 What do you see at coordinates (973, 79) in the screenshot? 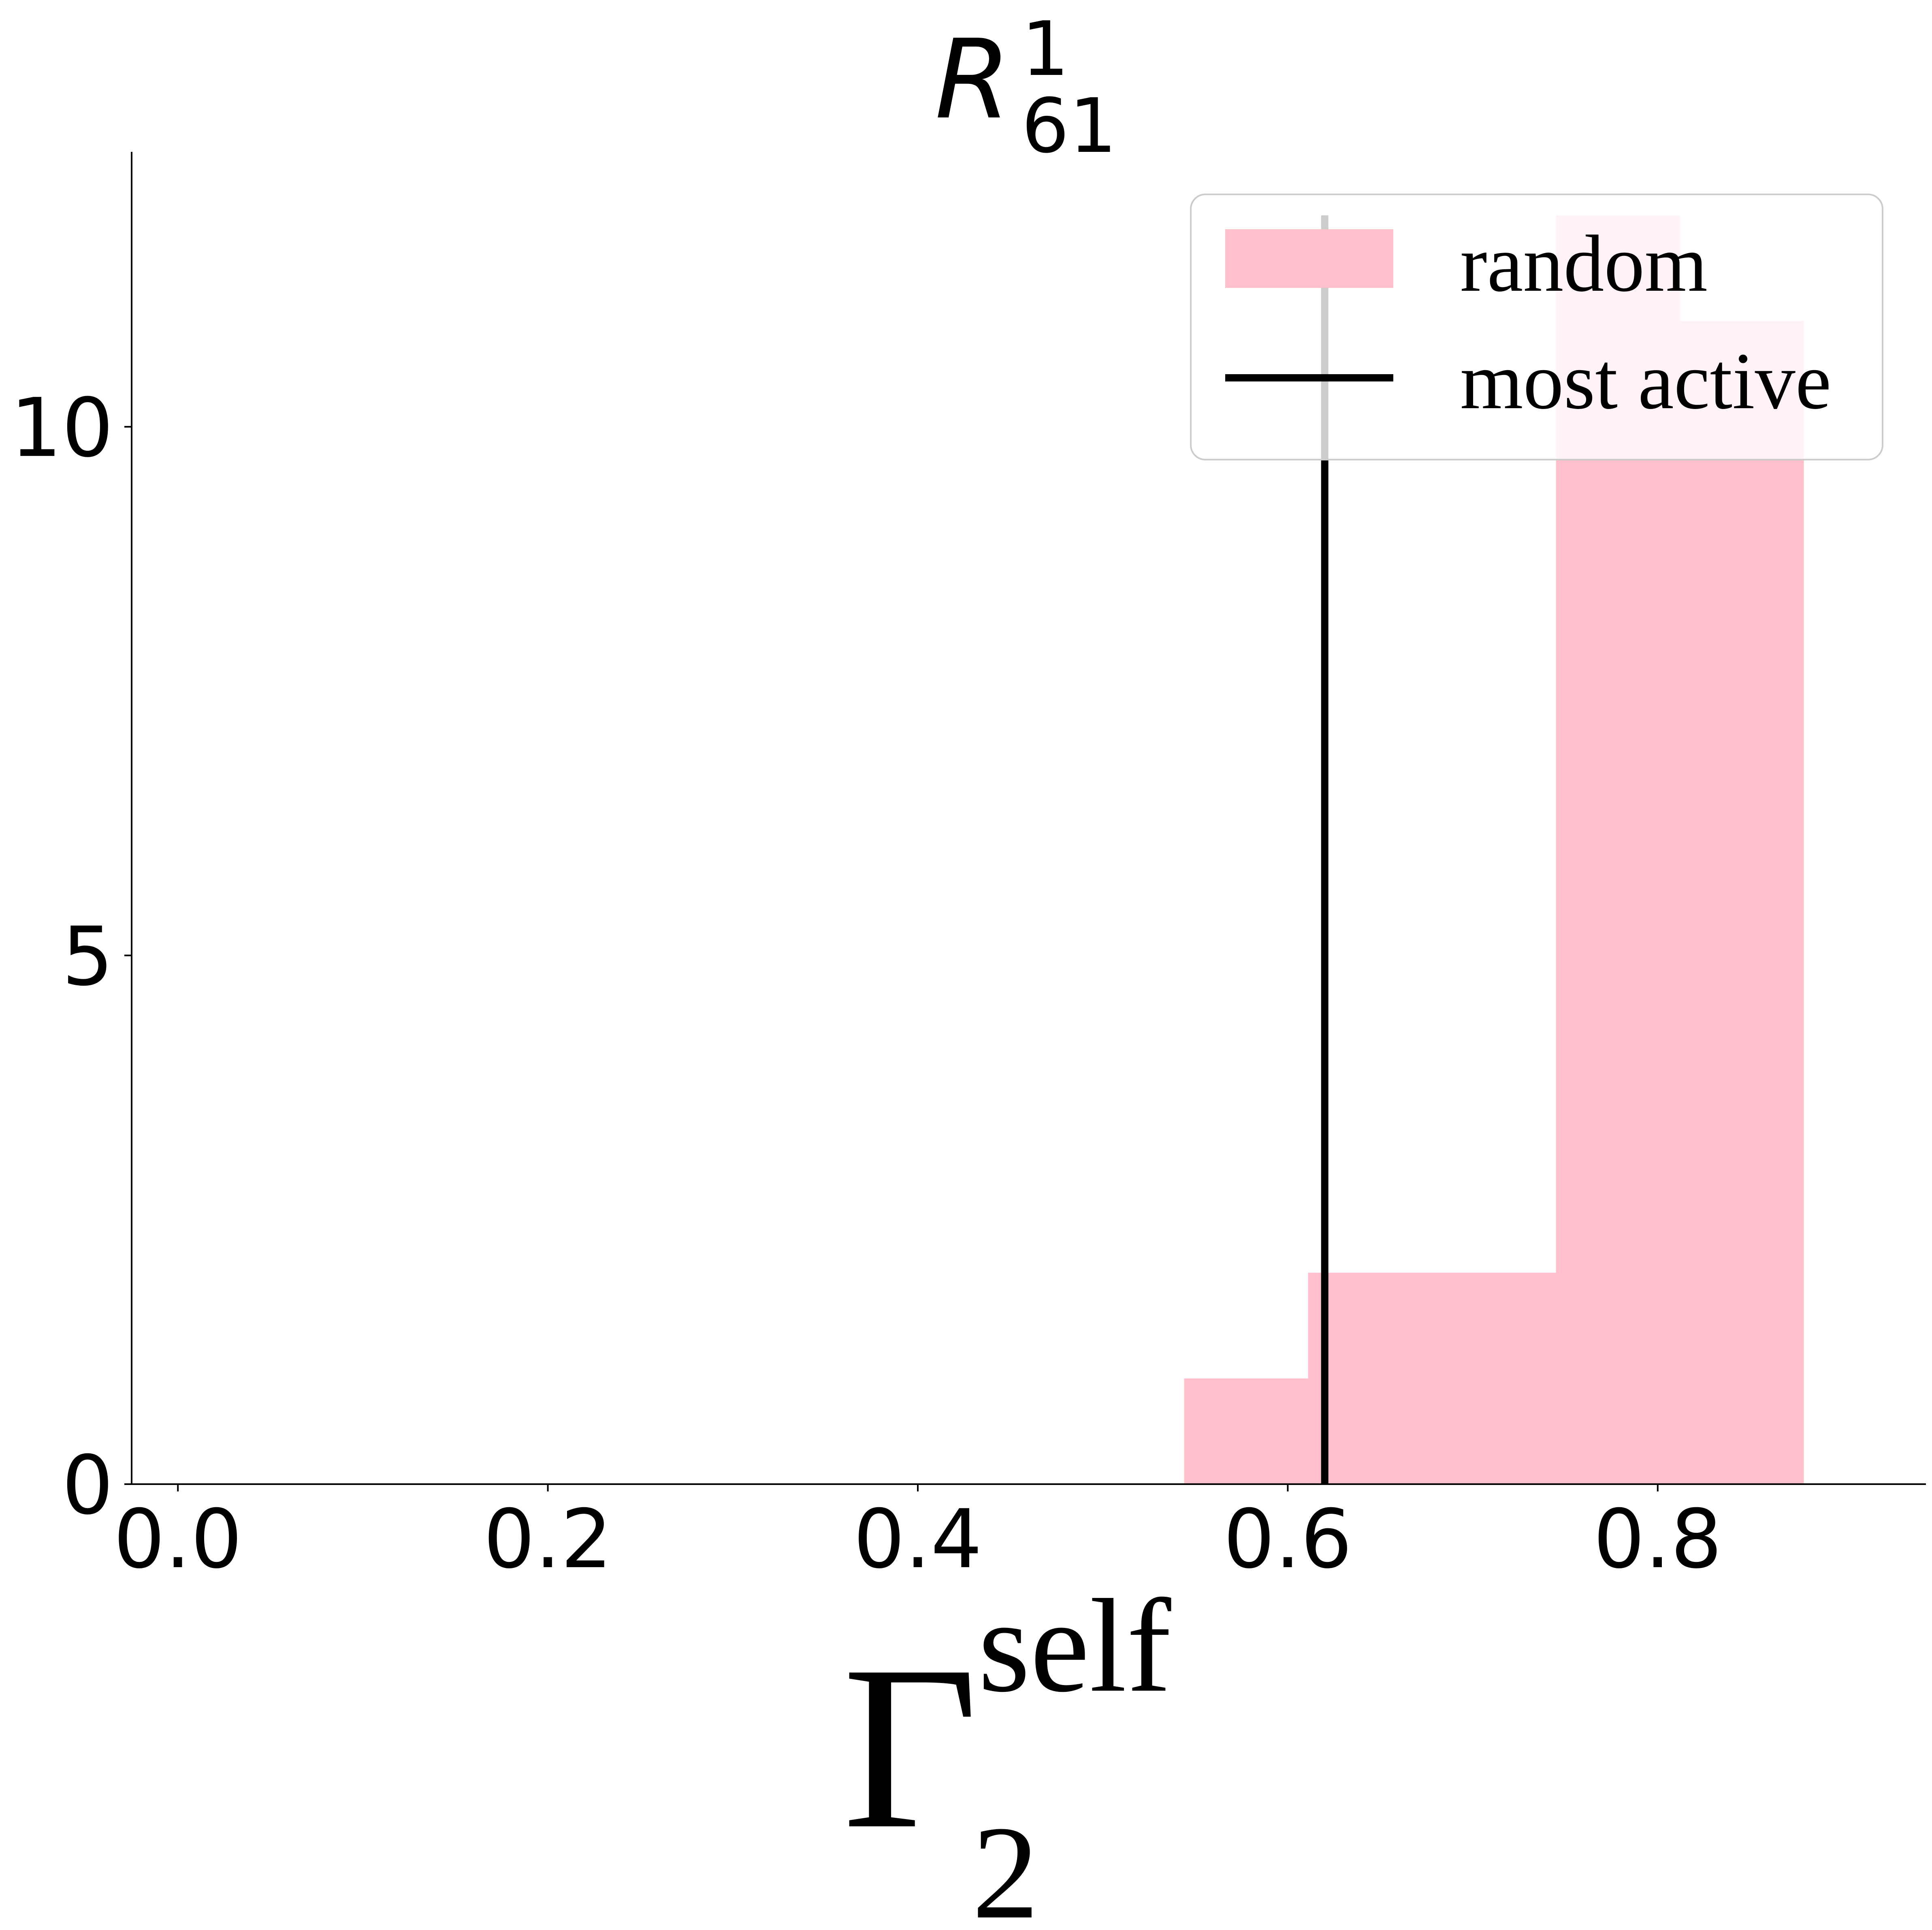
I see `title-main: R` at bounding box center [973, 79].